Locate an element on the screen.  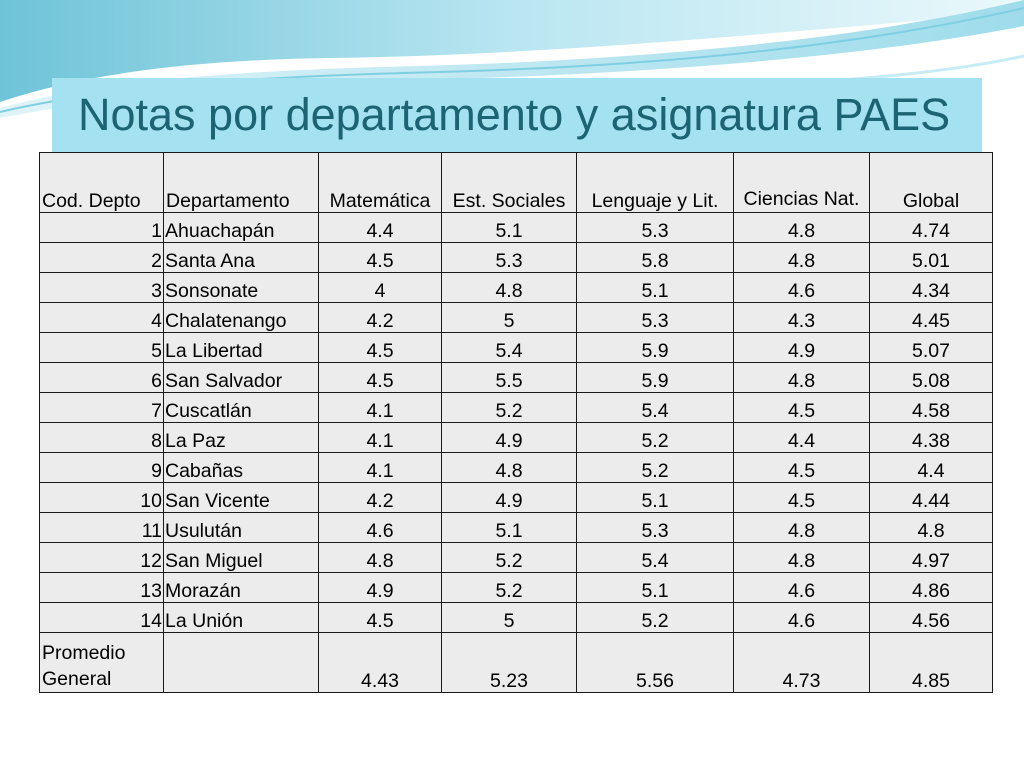
cell-ciencias: 4.4 is located at coordinates (801, 437).